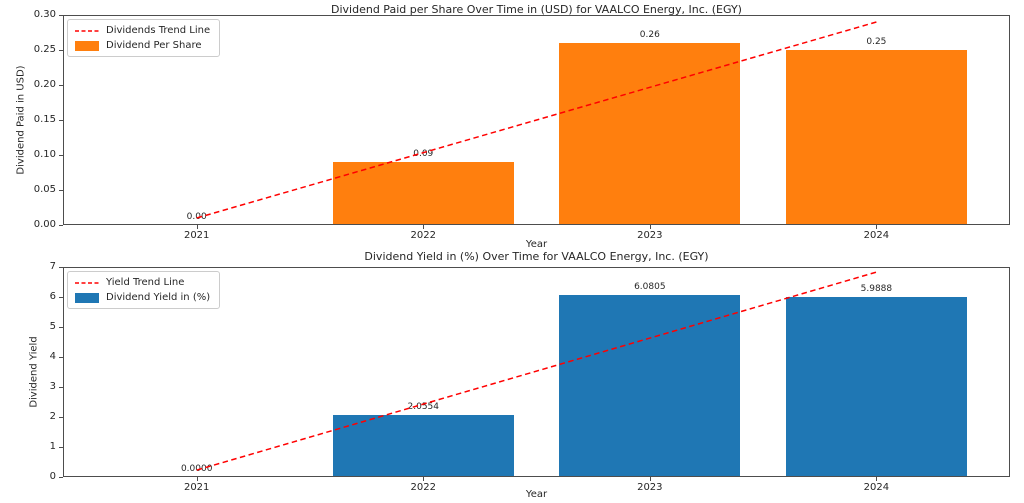 The height and width of the screenshot is (503, 1024). I want to click on y-tick-label: 5, so click(52, 326).